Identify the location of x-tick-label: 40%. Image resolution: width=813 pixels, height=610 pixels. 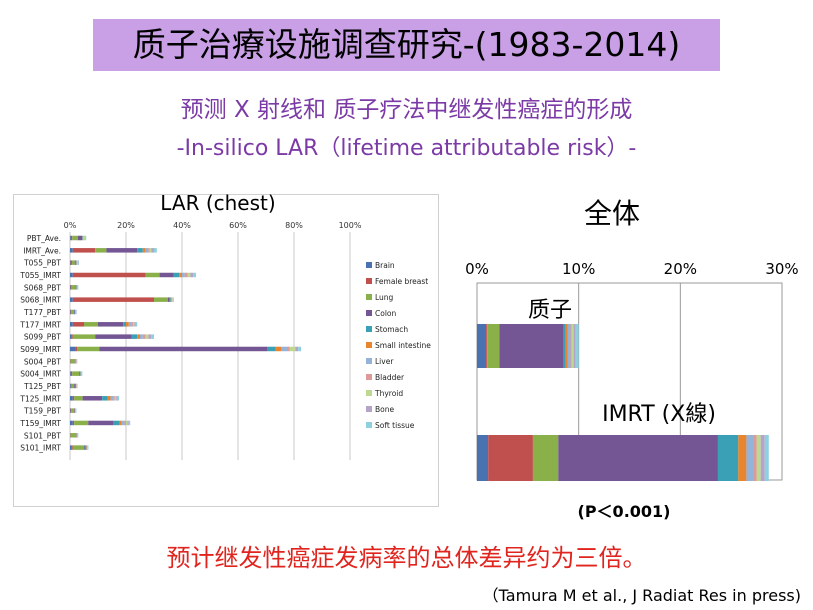
(182, 225).